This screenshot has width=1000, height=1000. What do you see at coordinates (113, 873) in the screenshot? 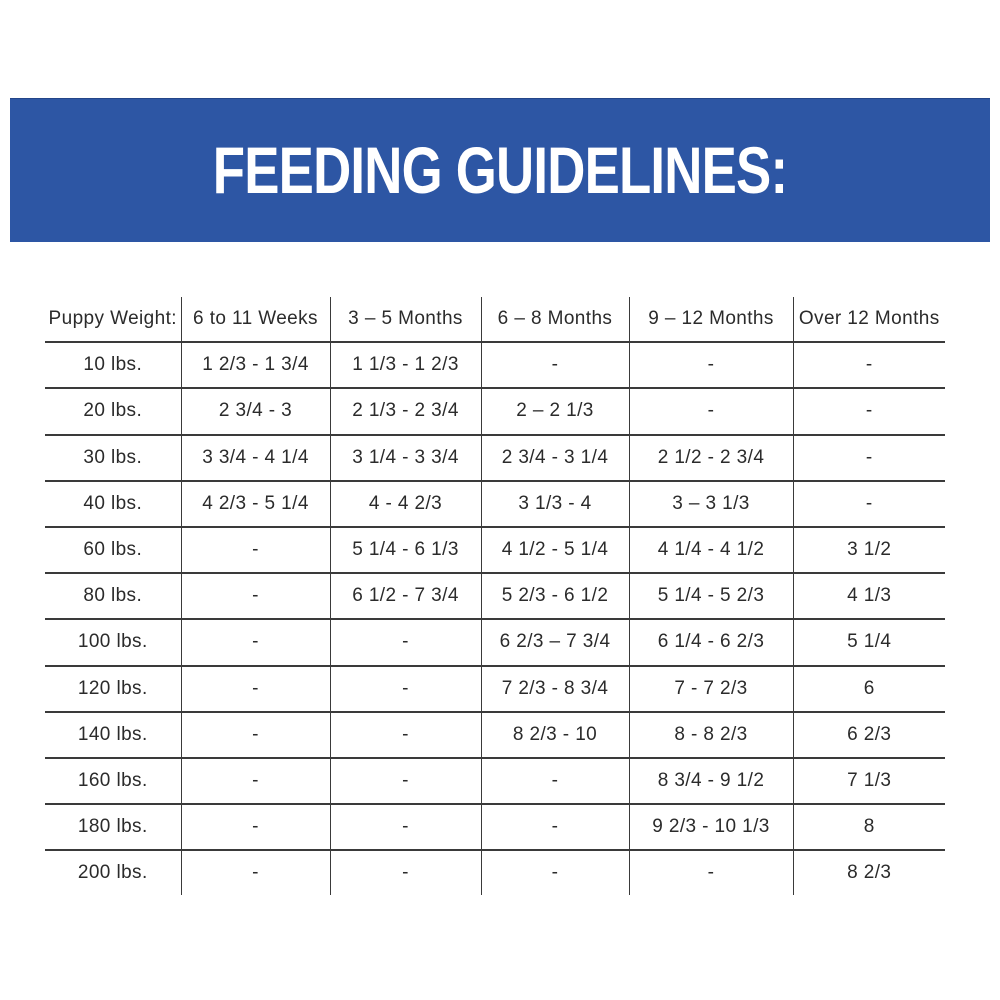
I see `weight-cell: 200 lbs.` at bounding box center [113, 873].